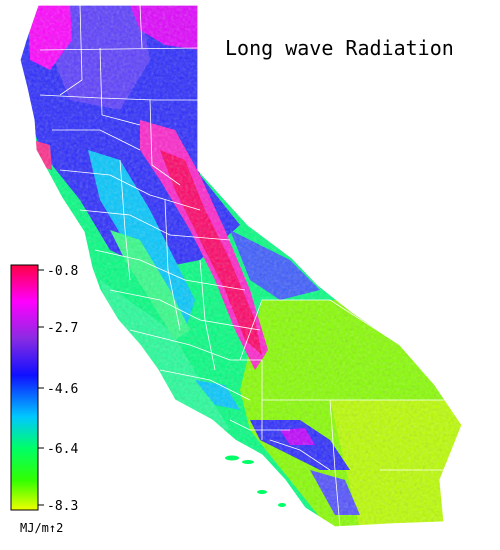  What do you see at coordinates (62, 328) in the screenshot?
I see `legend-tick-label: -2.7` at bounding box center [62, 328].